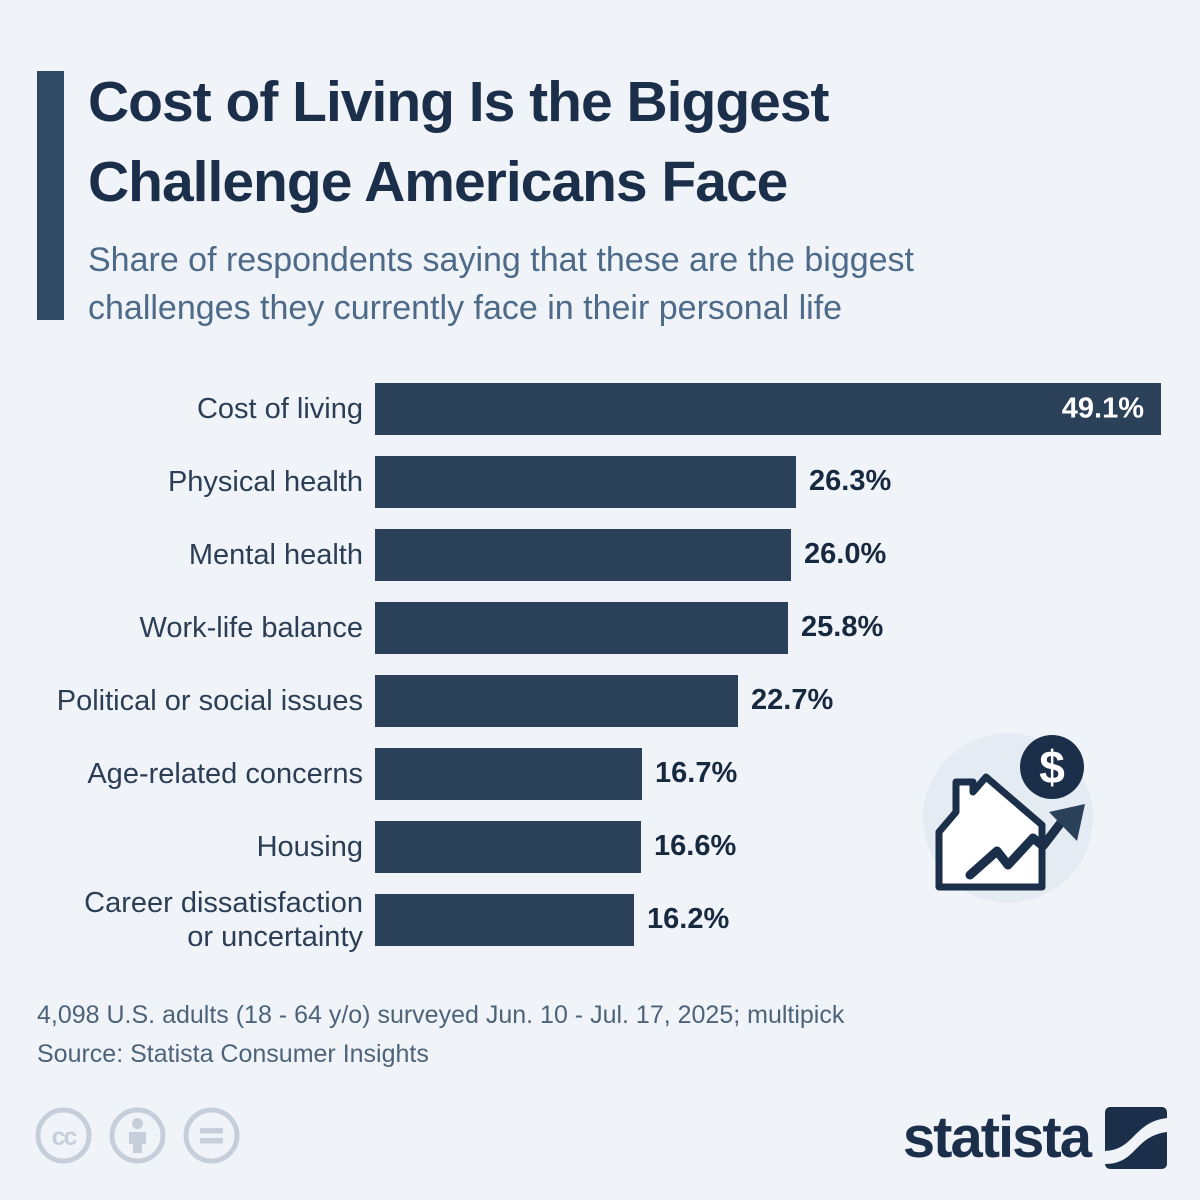  I want to click on bar-area: 16.6%, so click(556, 846).